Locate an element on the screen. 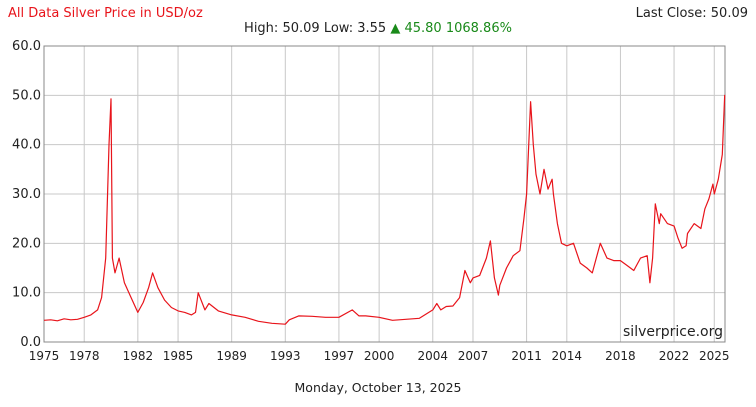  x-tick-label: 1982 is located at coordinates (138, 356).